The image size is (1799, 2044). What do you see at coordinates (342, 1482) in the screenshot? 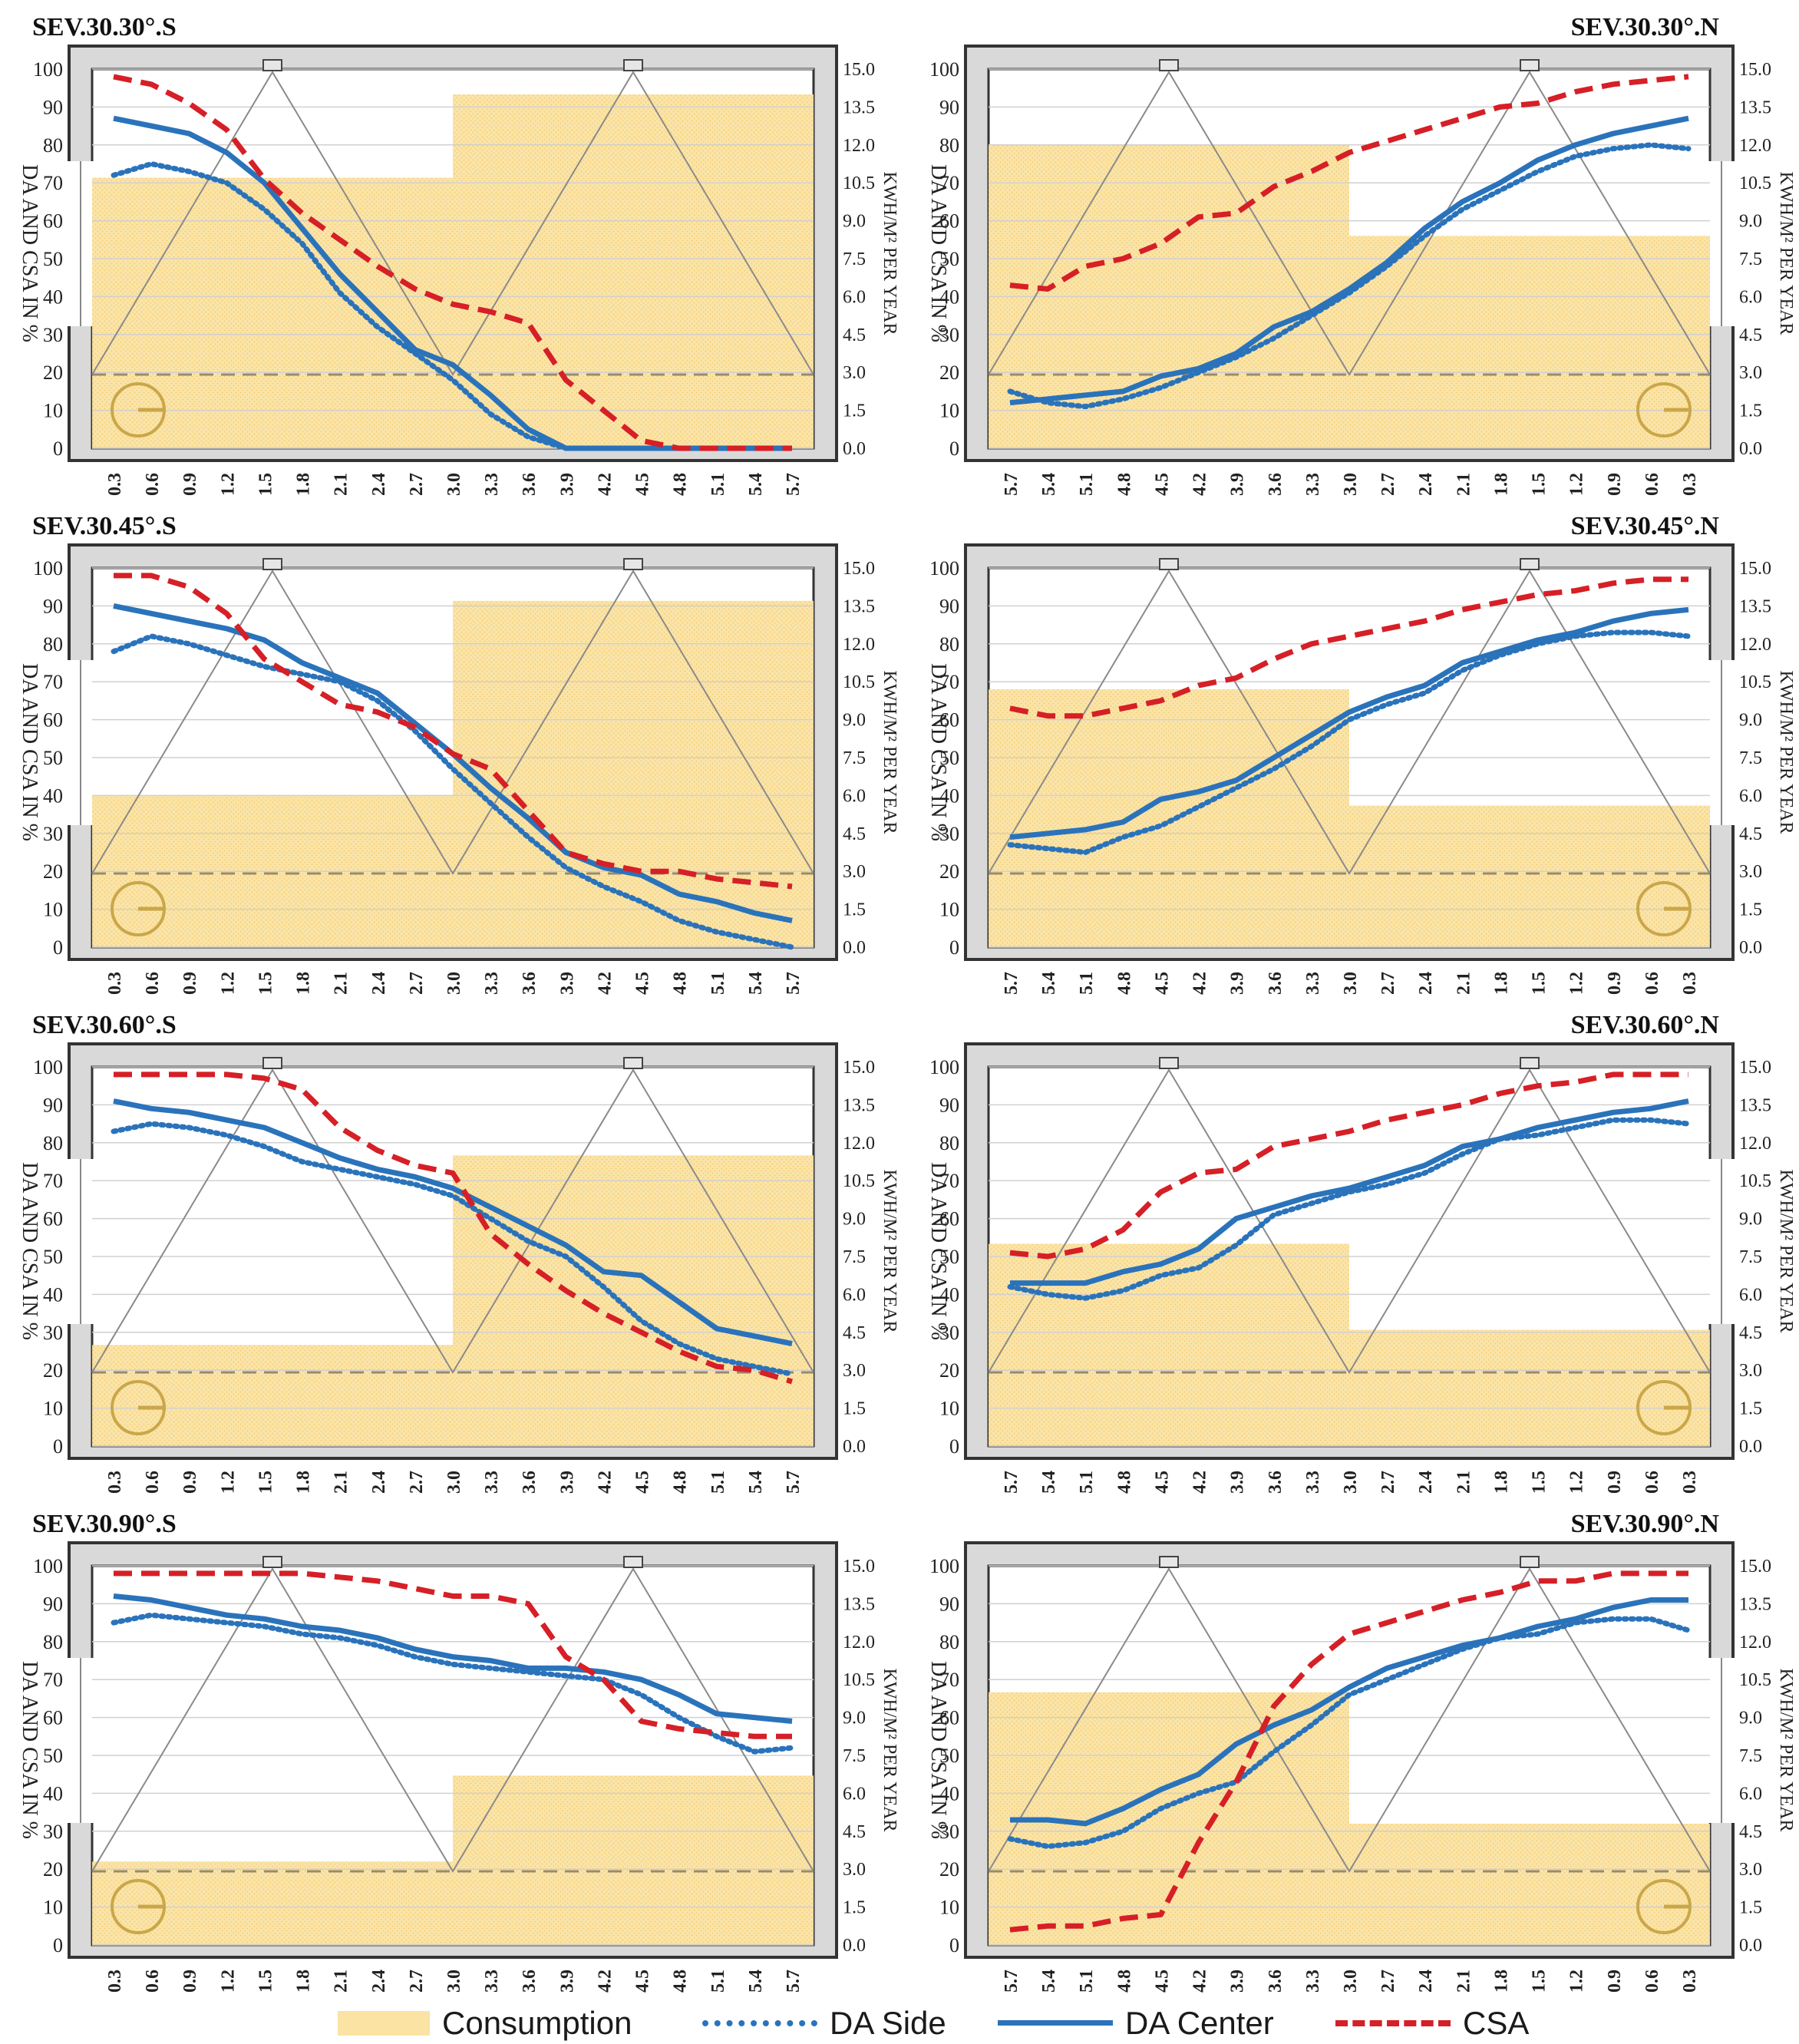
I see `x-tick-label: 2.1` at bounding box center [342, 1482].